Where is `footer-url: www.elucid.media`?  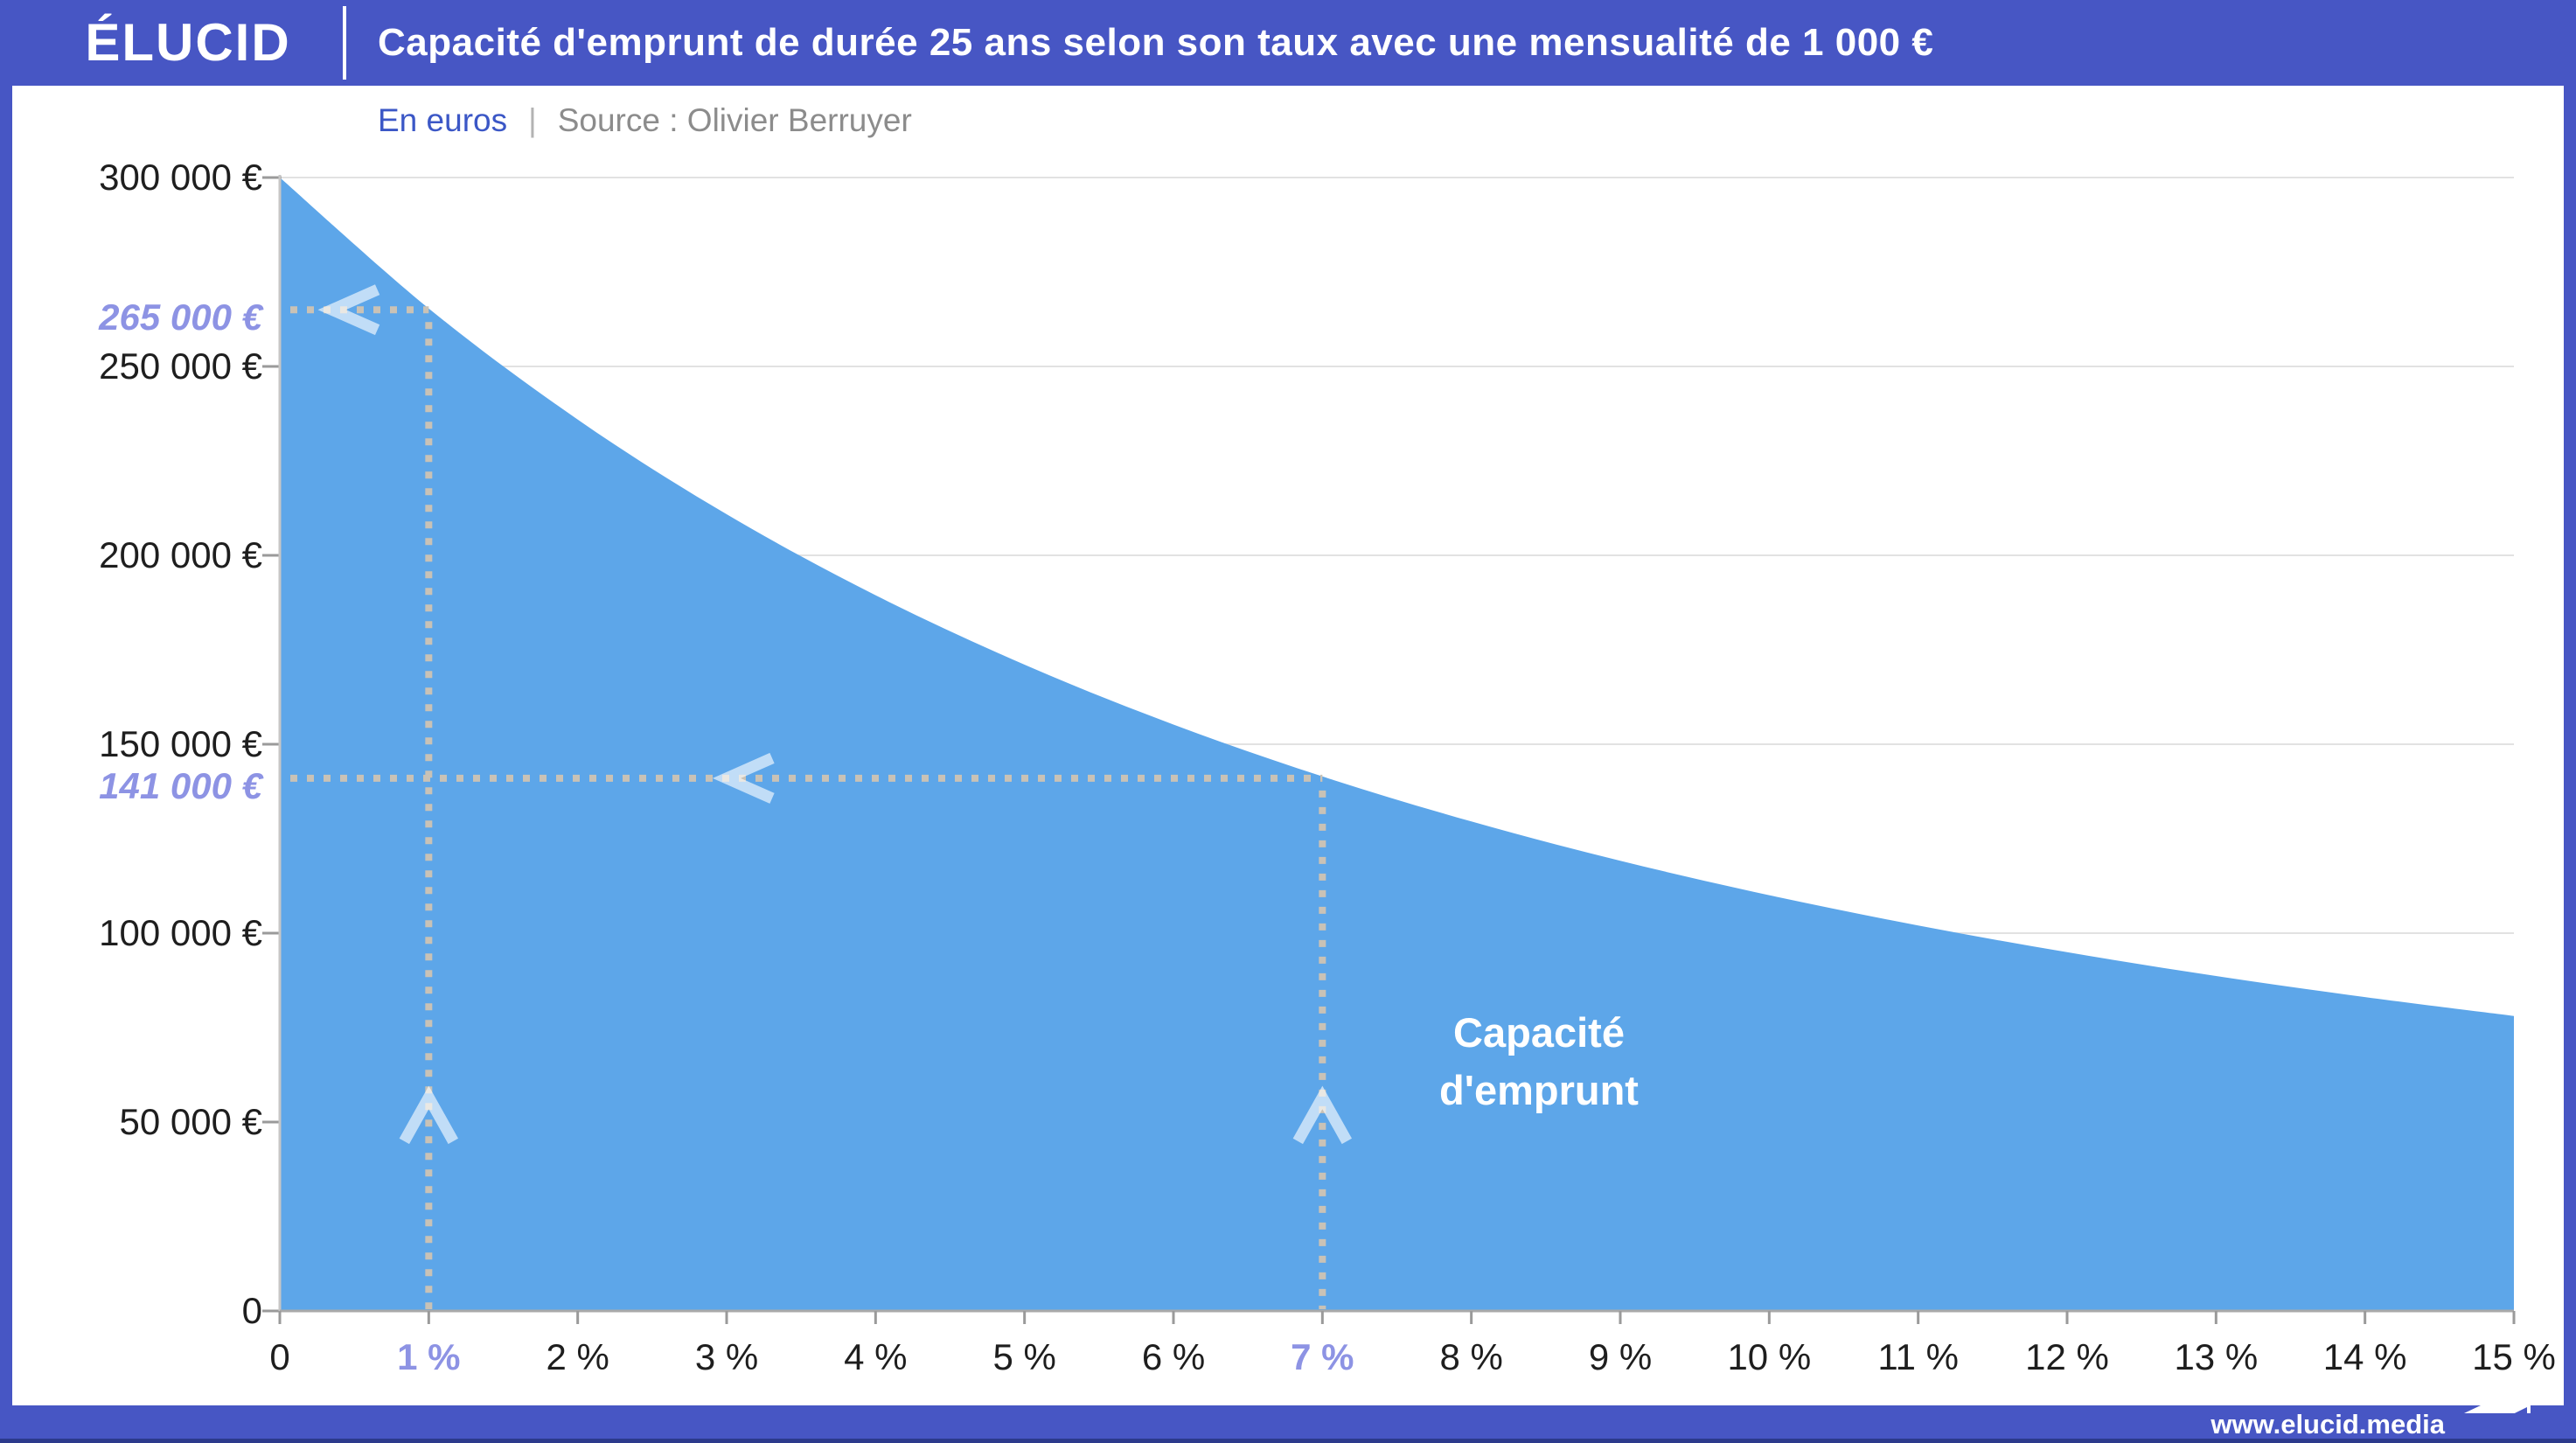
footer-url: www.elucid.media is located at coordinates (2327, 1424).